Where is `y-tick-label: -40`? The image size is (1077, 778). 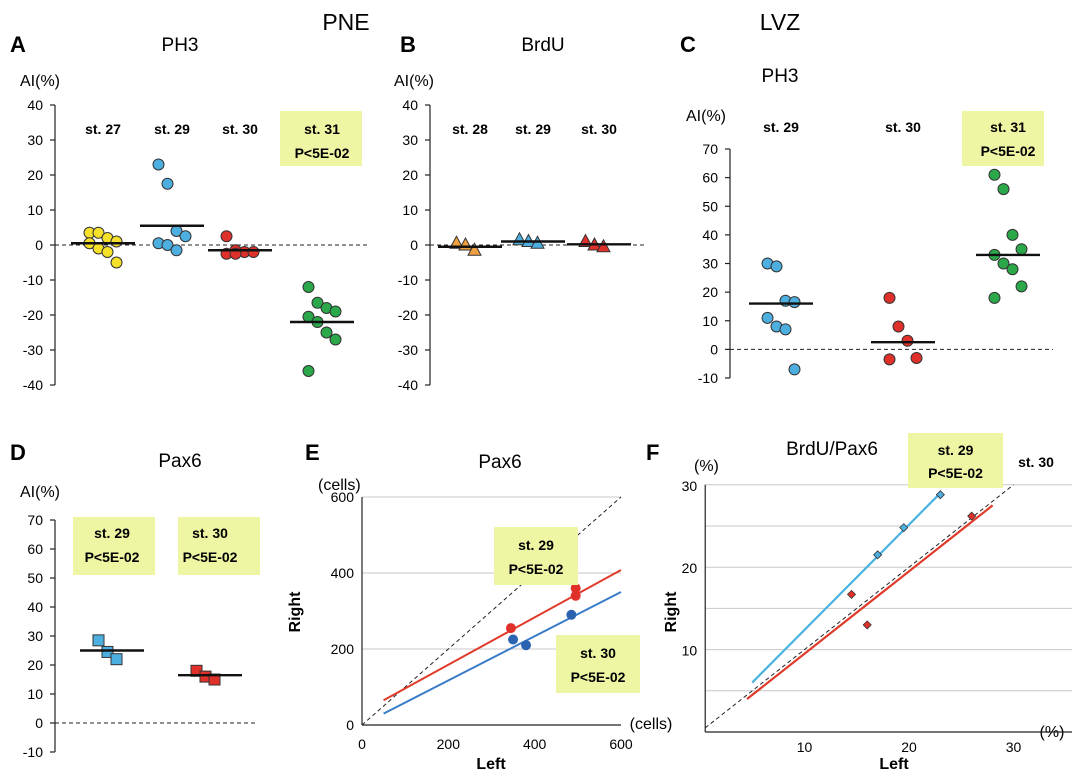 y-tick-label: -40 is located at coordinates (33, 385).